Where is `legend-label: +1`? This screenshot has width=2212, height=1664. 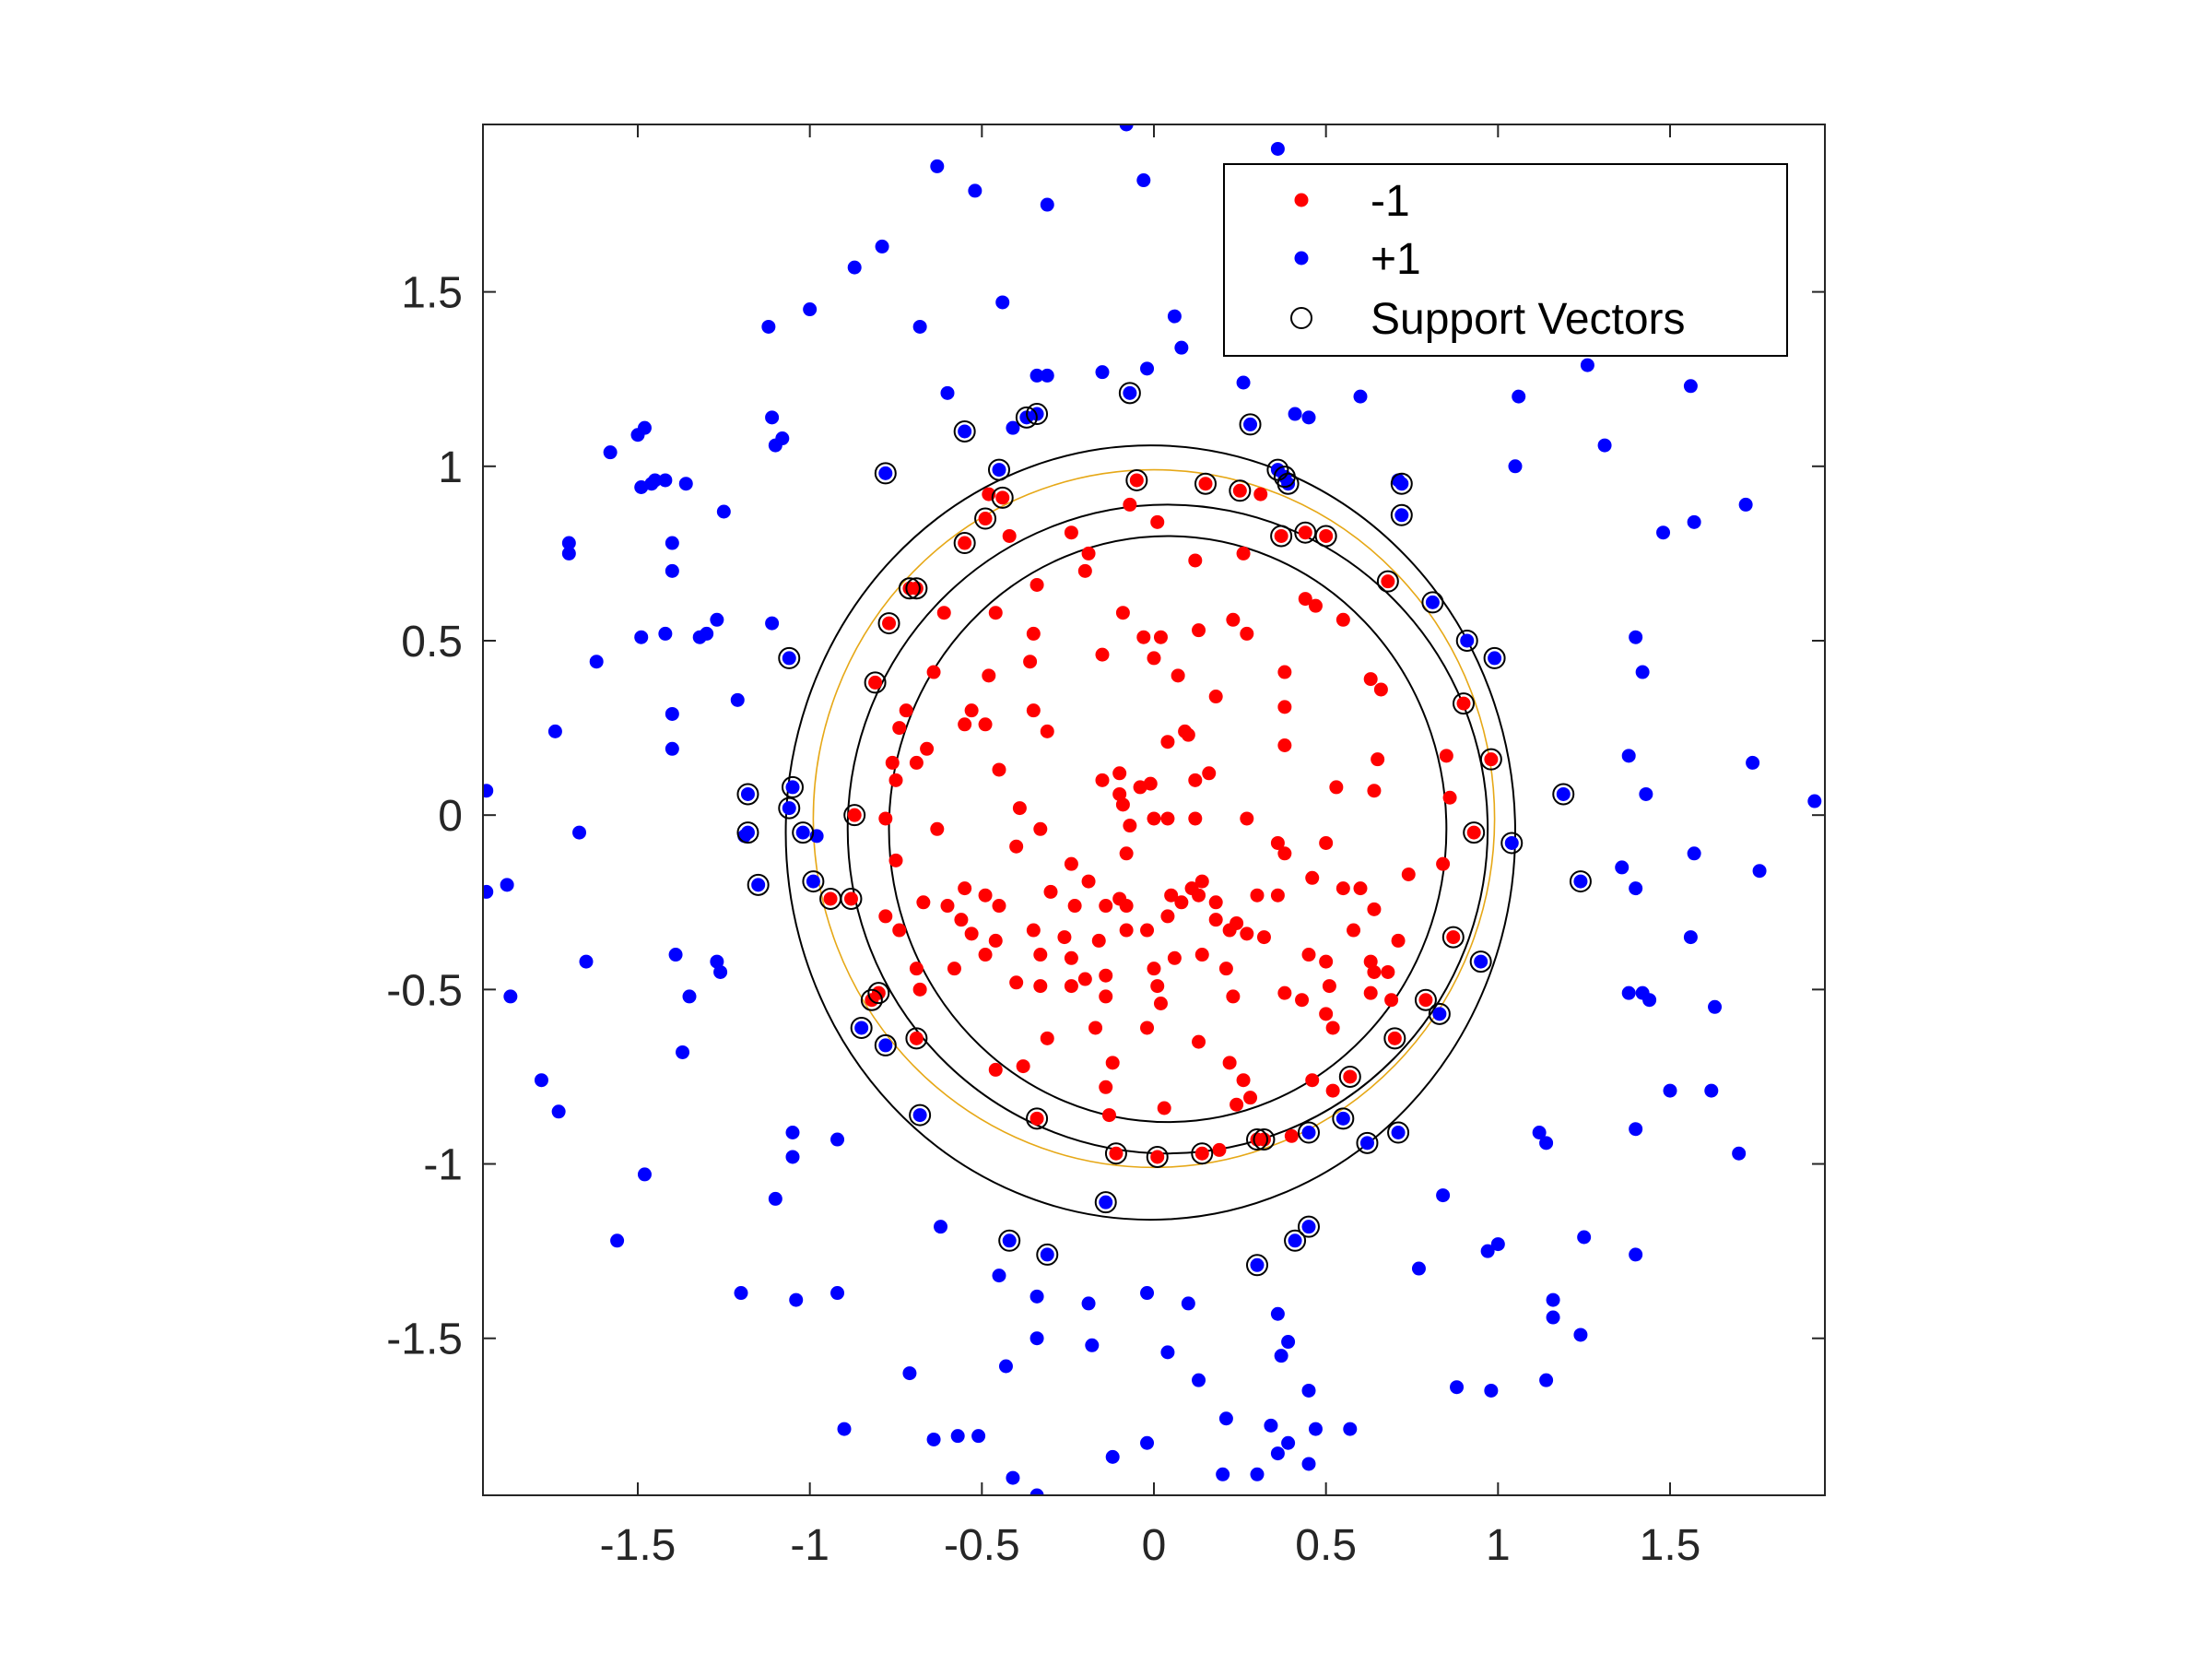 legend-label: +1 is located at coordinates (1396, 259).